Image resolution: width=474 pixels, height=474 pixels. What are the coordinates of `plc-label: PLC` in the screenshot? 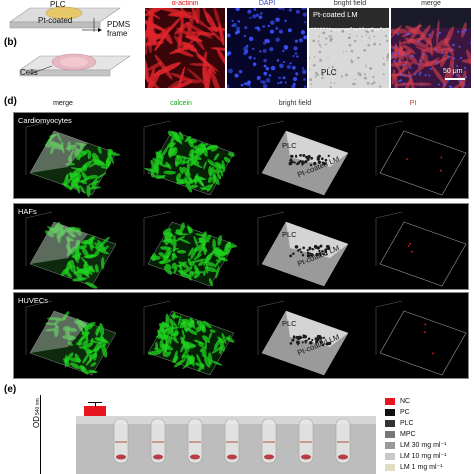 It's located at (58, 4).